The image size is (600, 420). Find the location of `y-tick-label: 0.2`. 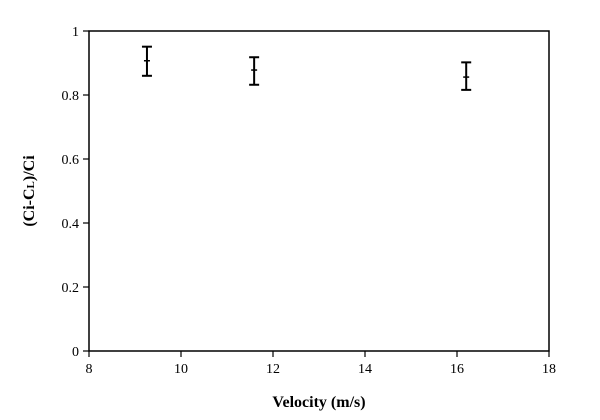

y-tick-label: 0.2 is located at coordinates (71, 288).